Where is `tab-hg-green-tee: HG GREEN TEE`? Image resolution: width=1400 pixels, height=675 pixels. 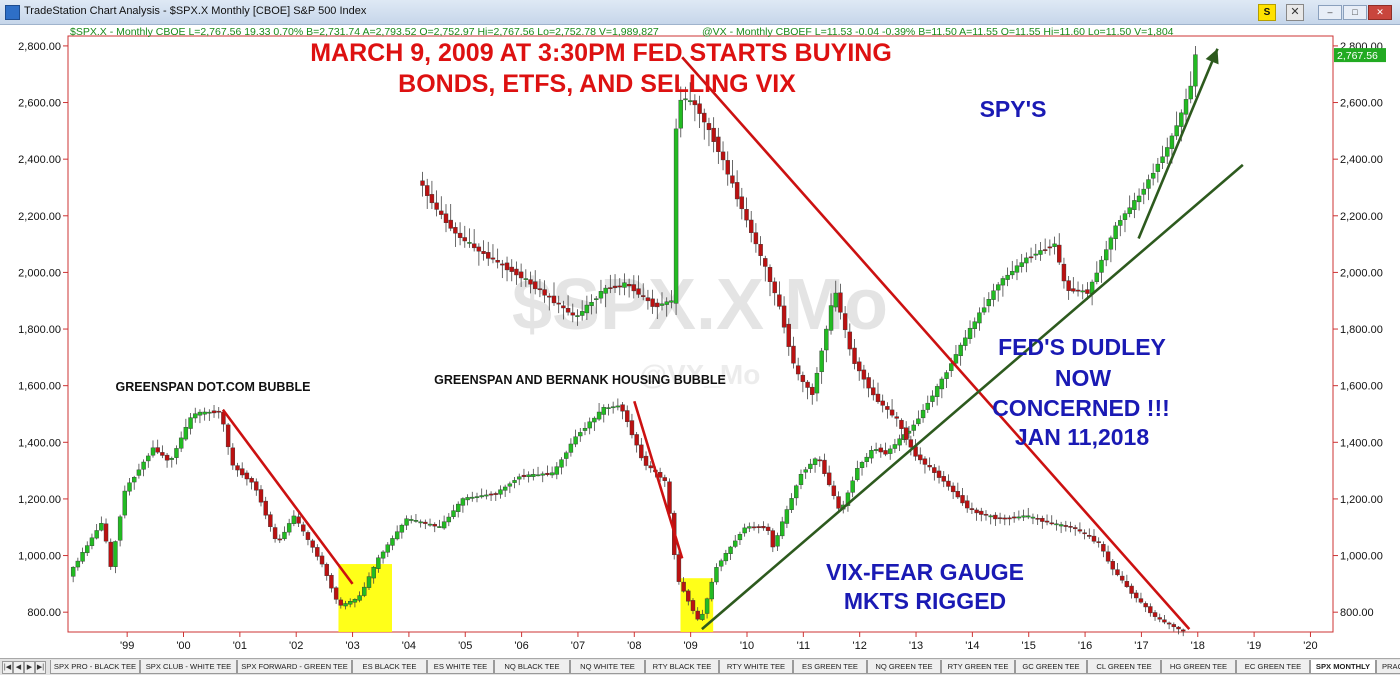 tab-hg-green-tee: HG GREEN TEE is located at coordinates (1198, 667).